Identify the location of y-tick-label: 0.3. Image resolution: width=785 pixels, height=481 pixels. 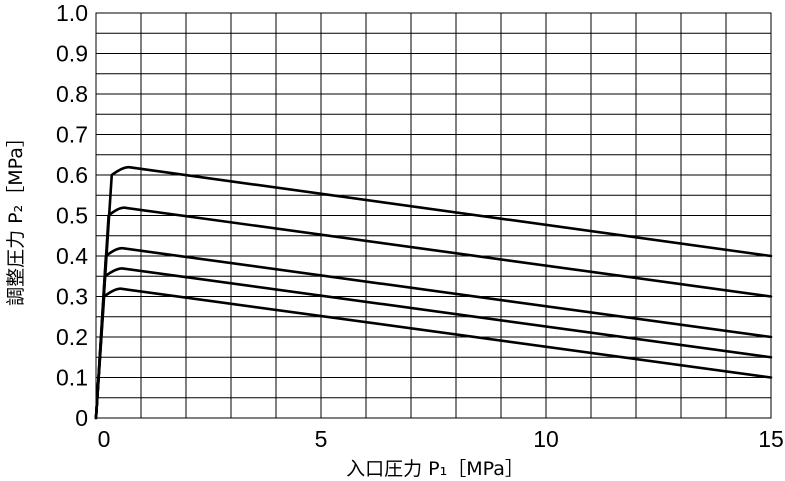
(72, 297).